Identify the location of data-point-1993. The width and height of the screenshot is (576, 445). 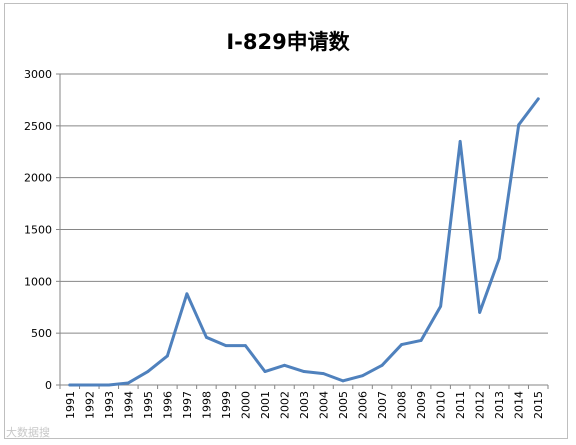
(109, 385).